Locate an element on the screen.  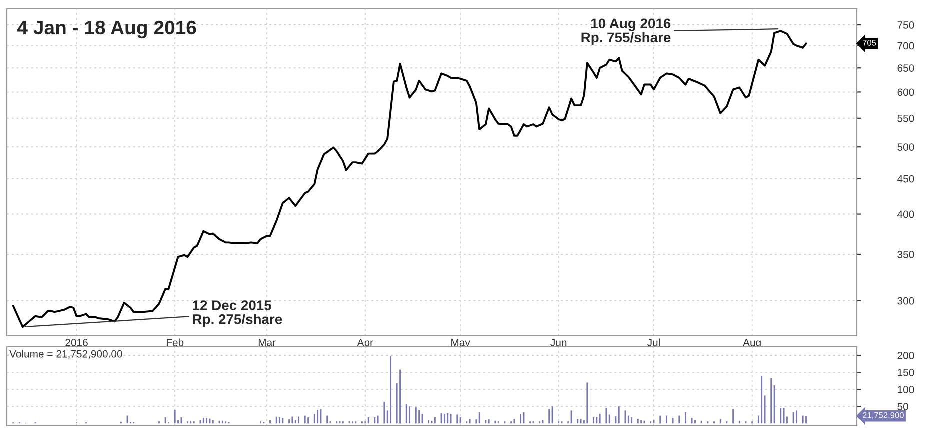
y-tick-label: 700 is located at coordinates (906, 46).